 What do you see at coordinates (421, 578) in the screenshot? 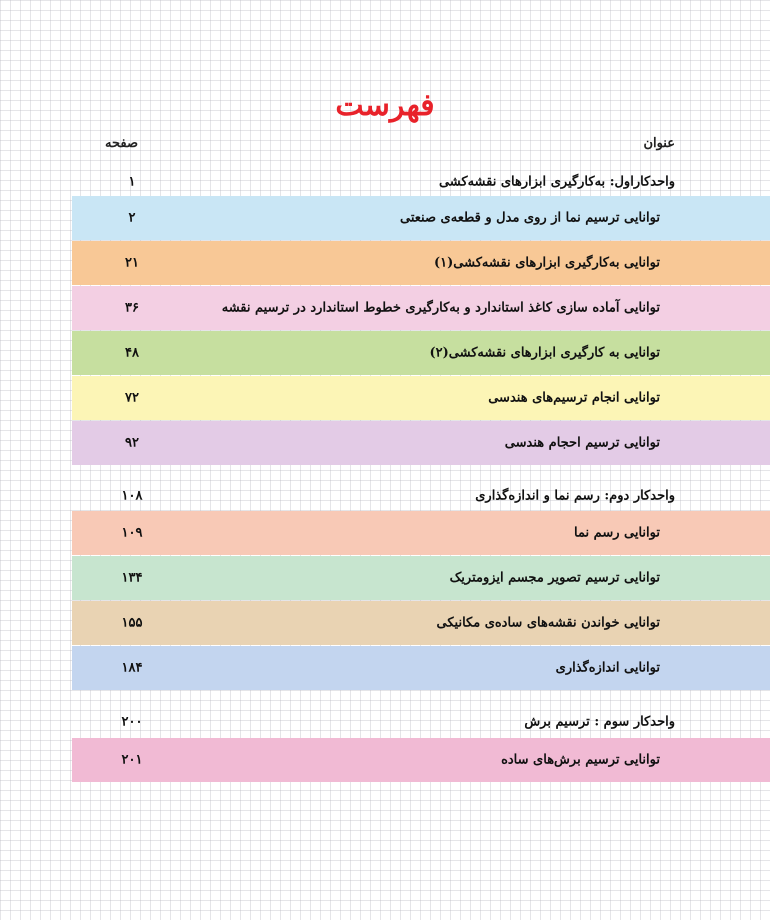
I see `toc-item-row: توانایی ترسیم تصویر مجسم ایزومتریک ۱۳۴` at bounding box center [421, 578].